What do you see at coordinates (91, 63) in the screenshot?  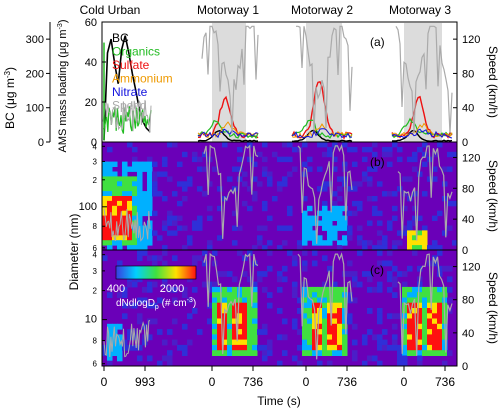 I see `ams-tick-40: 40` at bounding box center [91, 63].